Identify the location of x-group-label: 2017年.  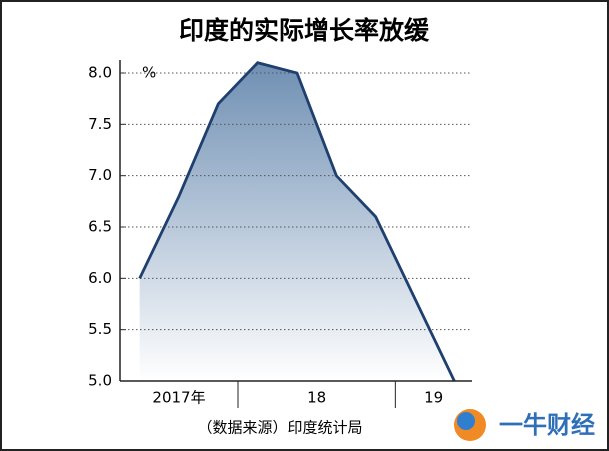
(178, 398).